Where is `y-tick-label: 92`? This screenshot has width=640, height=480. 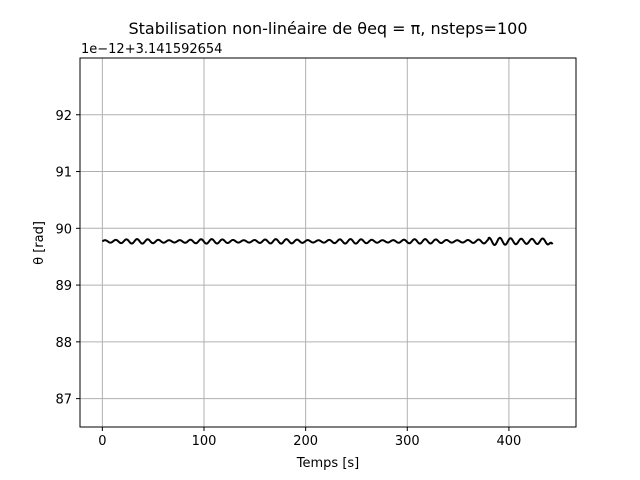 y-tick-label: 92 is located at coordinates (63, 116).